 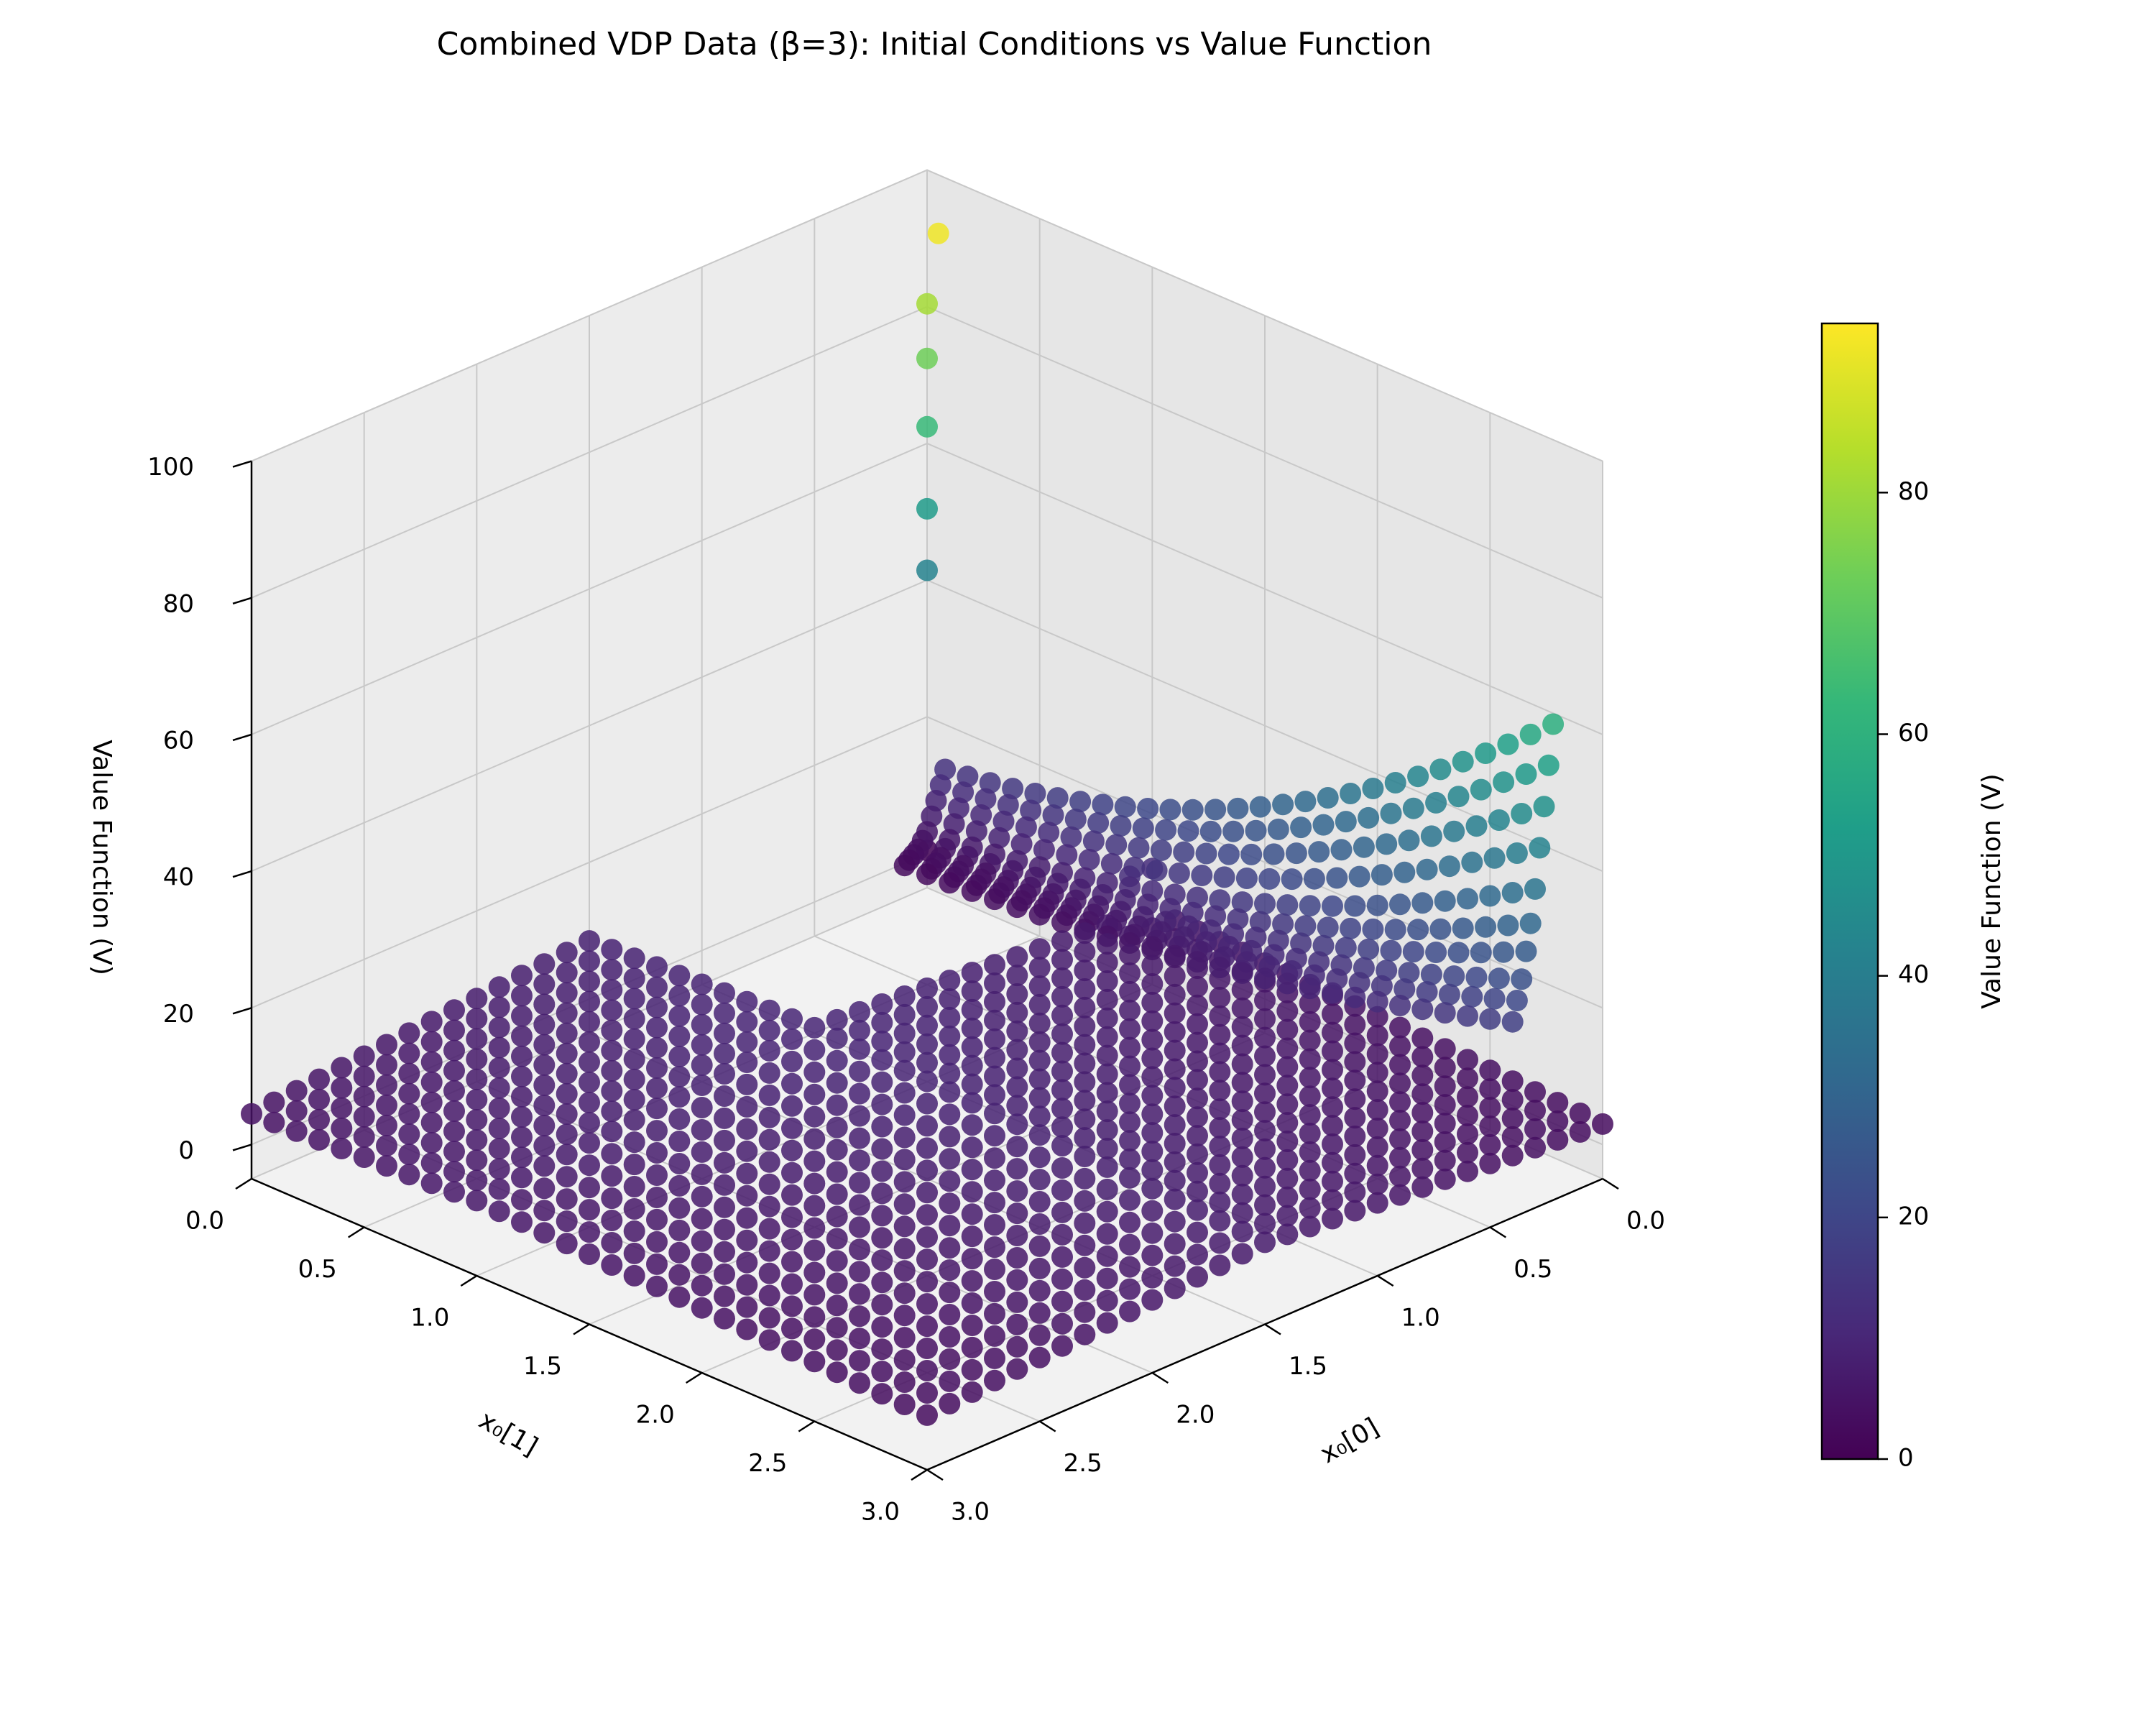 I want to click on grid-line, so click(x=1264, y=589).